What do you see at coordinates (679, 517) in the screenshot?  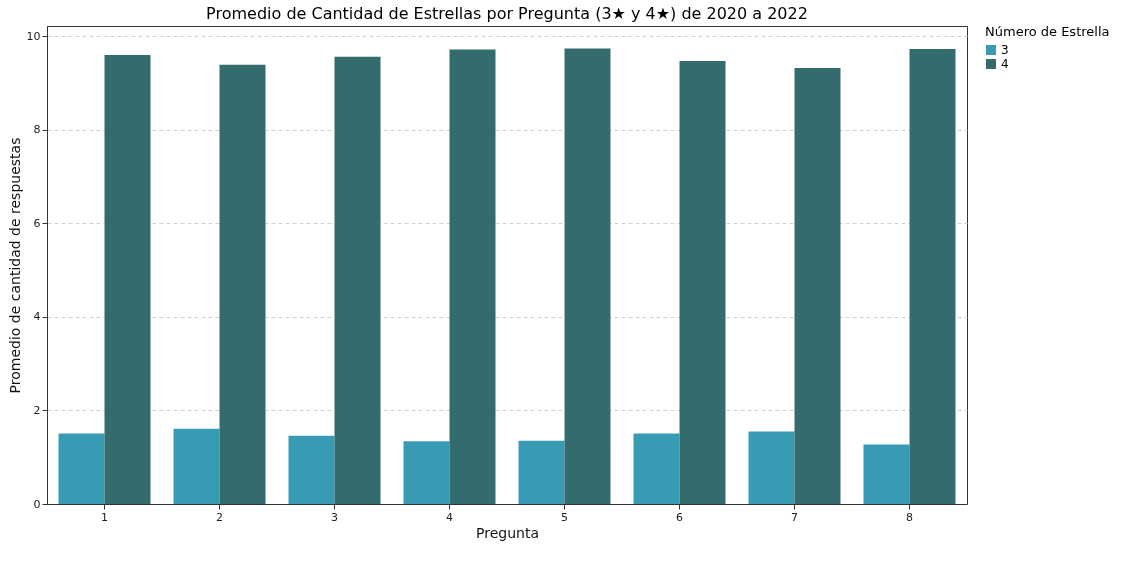 I see `x-tick-label: 6` at bounding box center [679, 517].